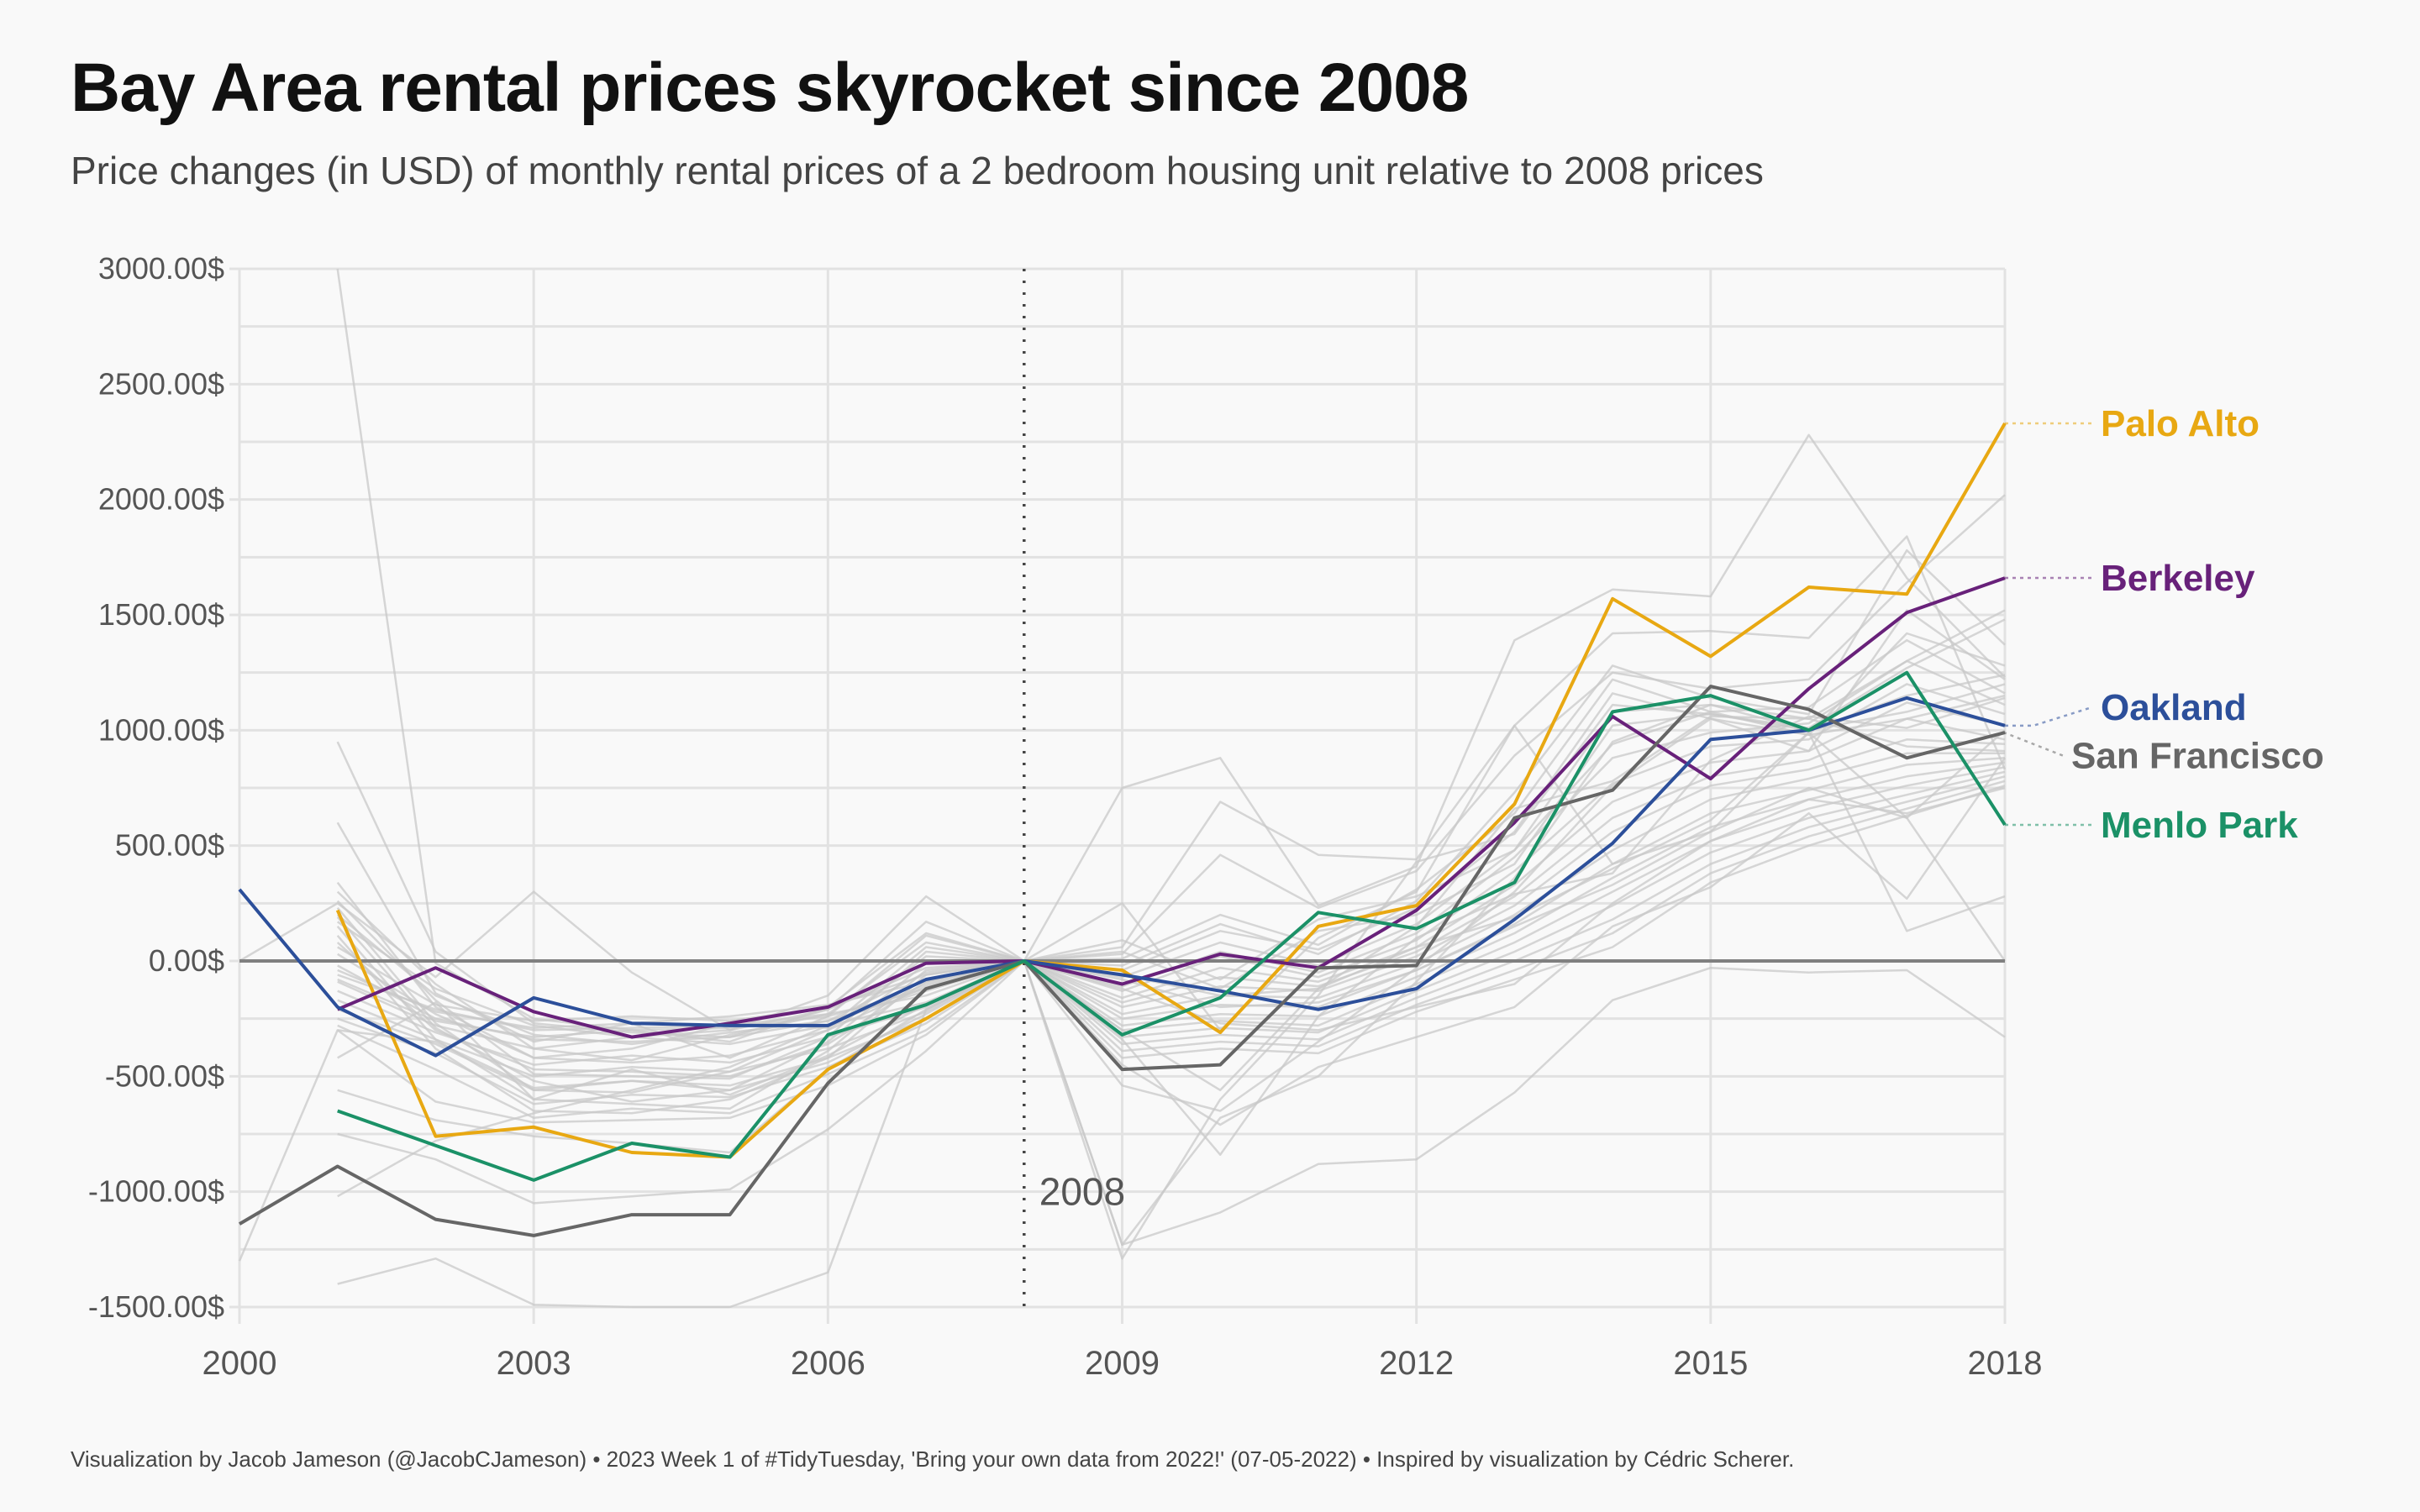 Image resolution: width=2420 pixels, height=1512 pixels. Describe the element at coordinates (161, 268) in the screenshot. I see `y-tick-label: 3000.00$` at that location.